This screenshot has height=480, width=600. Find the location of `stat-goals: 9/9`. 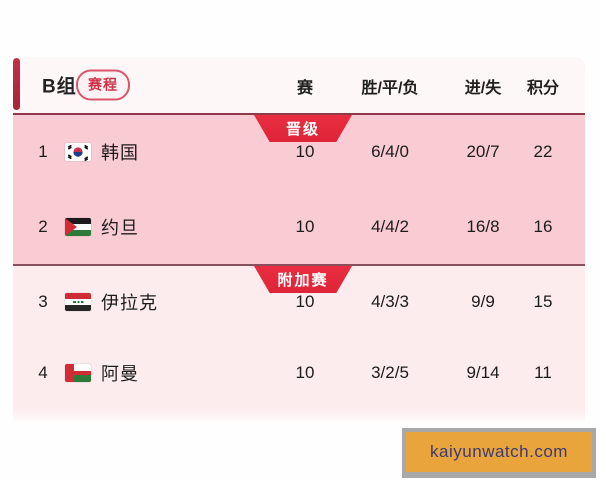

stat-goals: 9/9 is located at coordinates (483, 301).